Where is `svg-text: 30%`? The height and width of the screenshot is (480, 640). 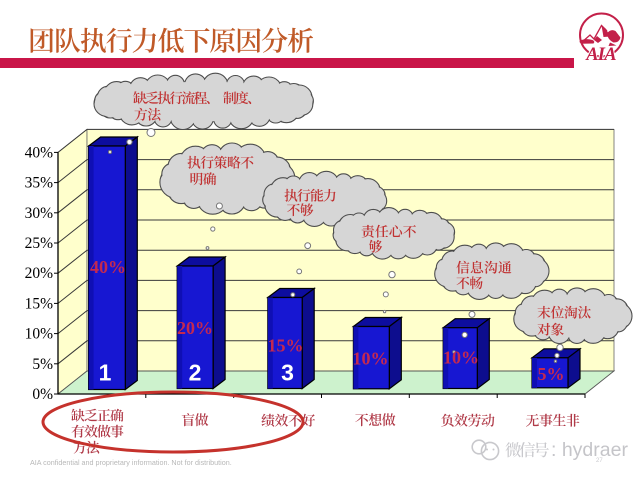
svg-text: 30% is located at coordinates (39, 213).